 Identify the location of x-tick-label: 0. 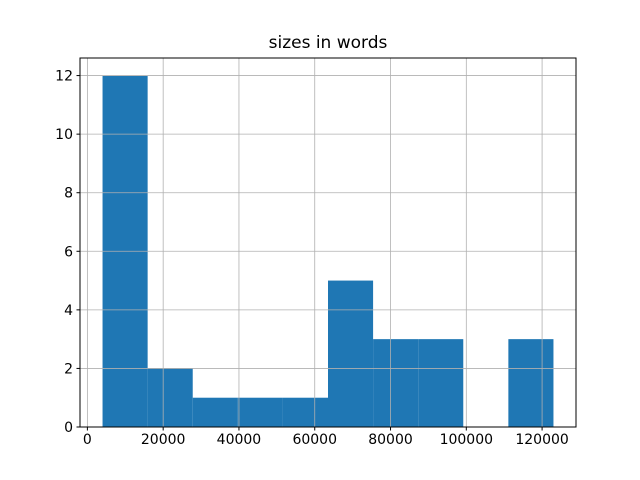
(87, 440).